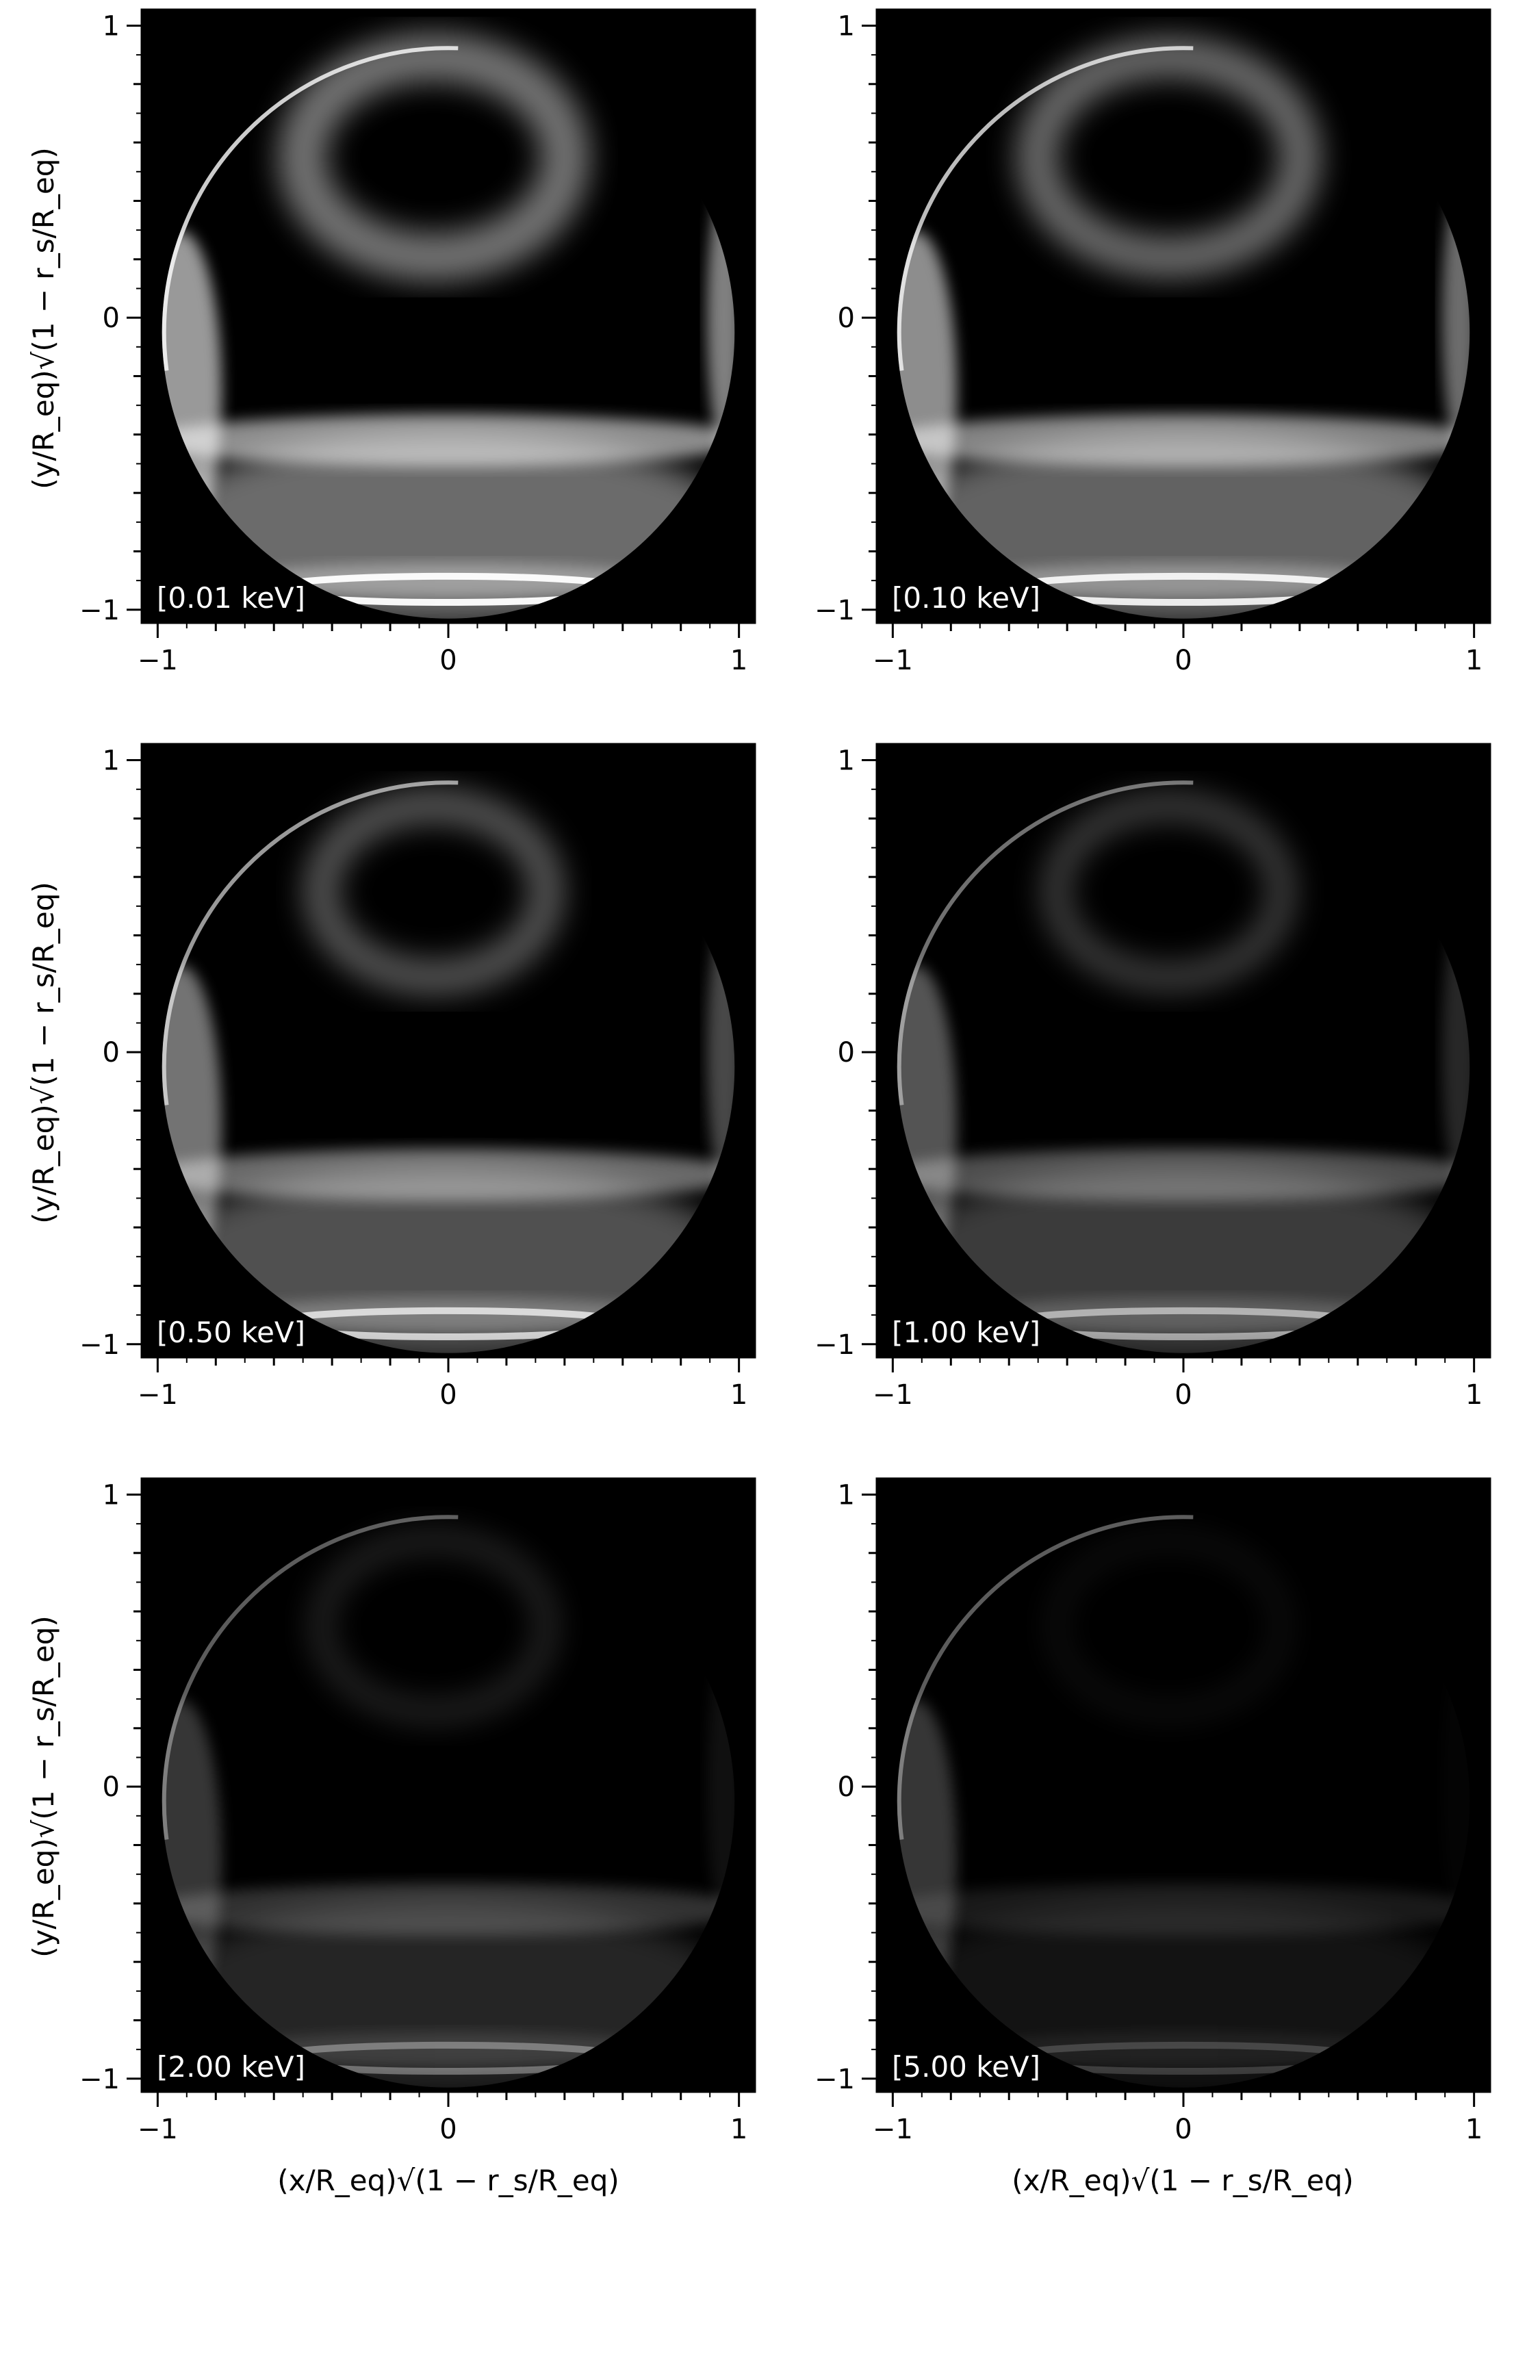  Describe the element at coordinates (231, 598) in the screenshot. I see `panel-energy-label: [0.01 keV]` at that location.